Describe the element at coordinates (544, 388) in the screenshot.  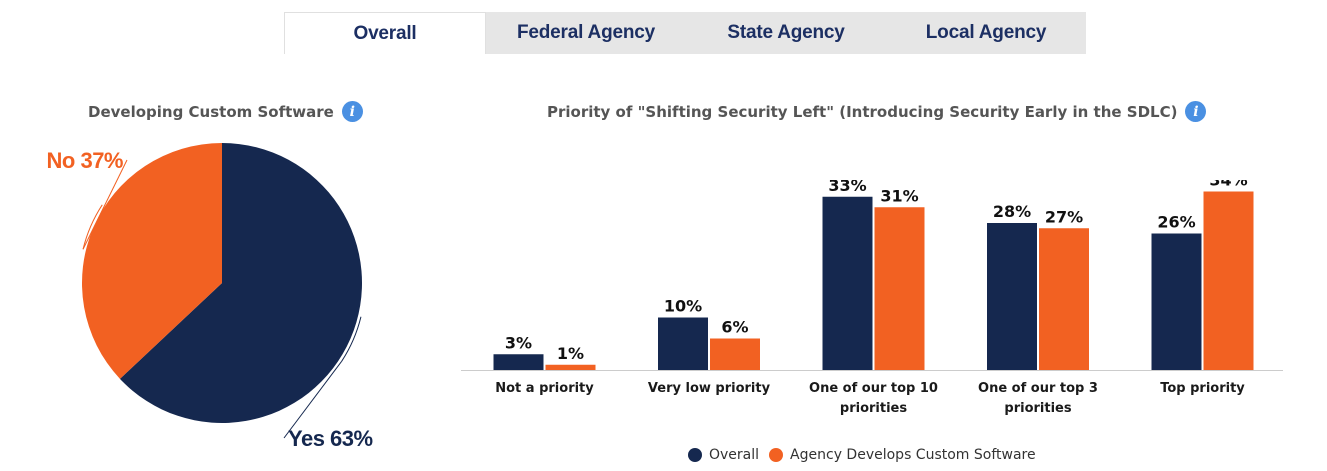
I see `x-tick-label: Not a priority` at that location.